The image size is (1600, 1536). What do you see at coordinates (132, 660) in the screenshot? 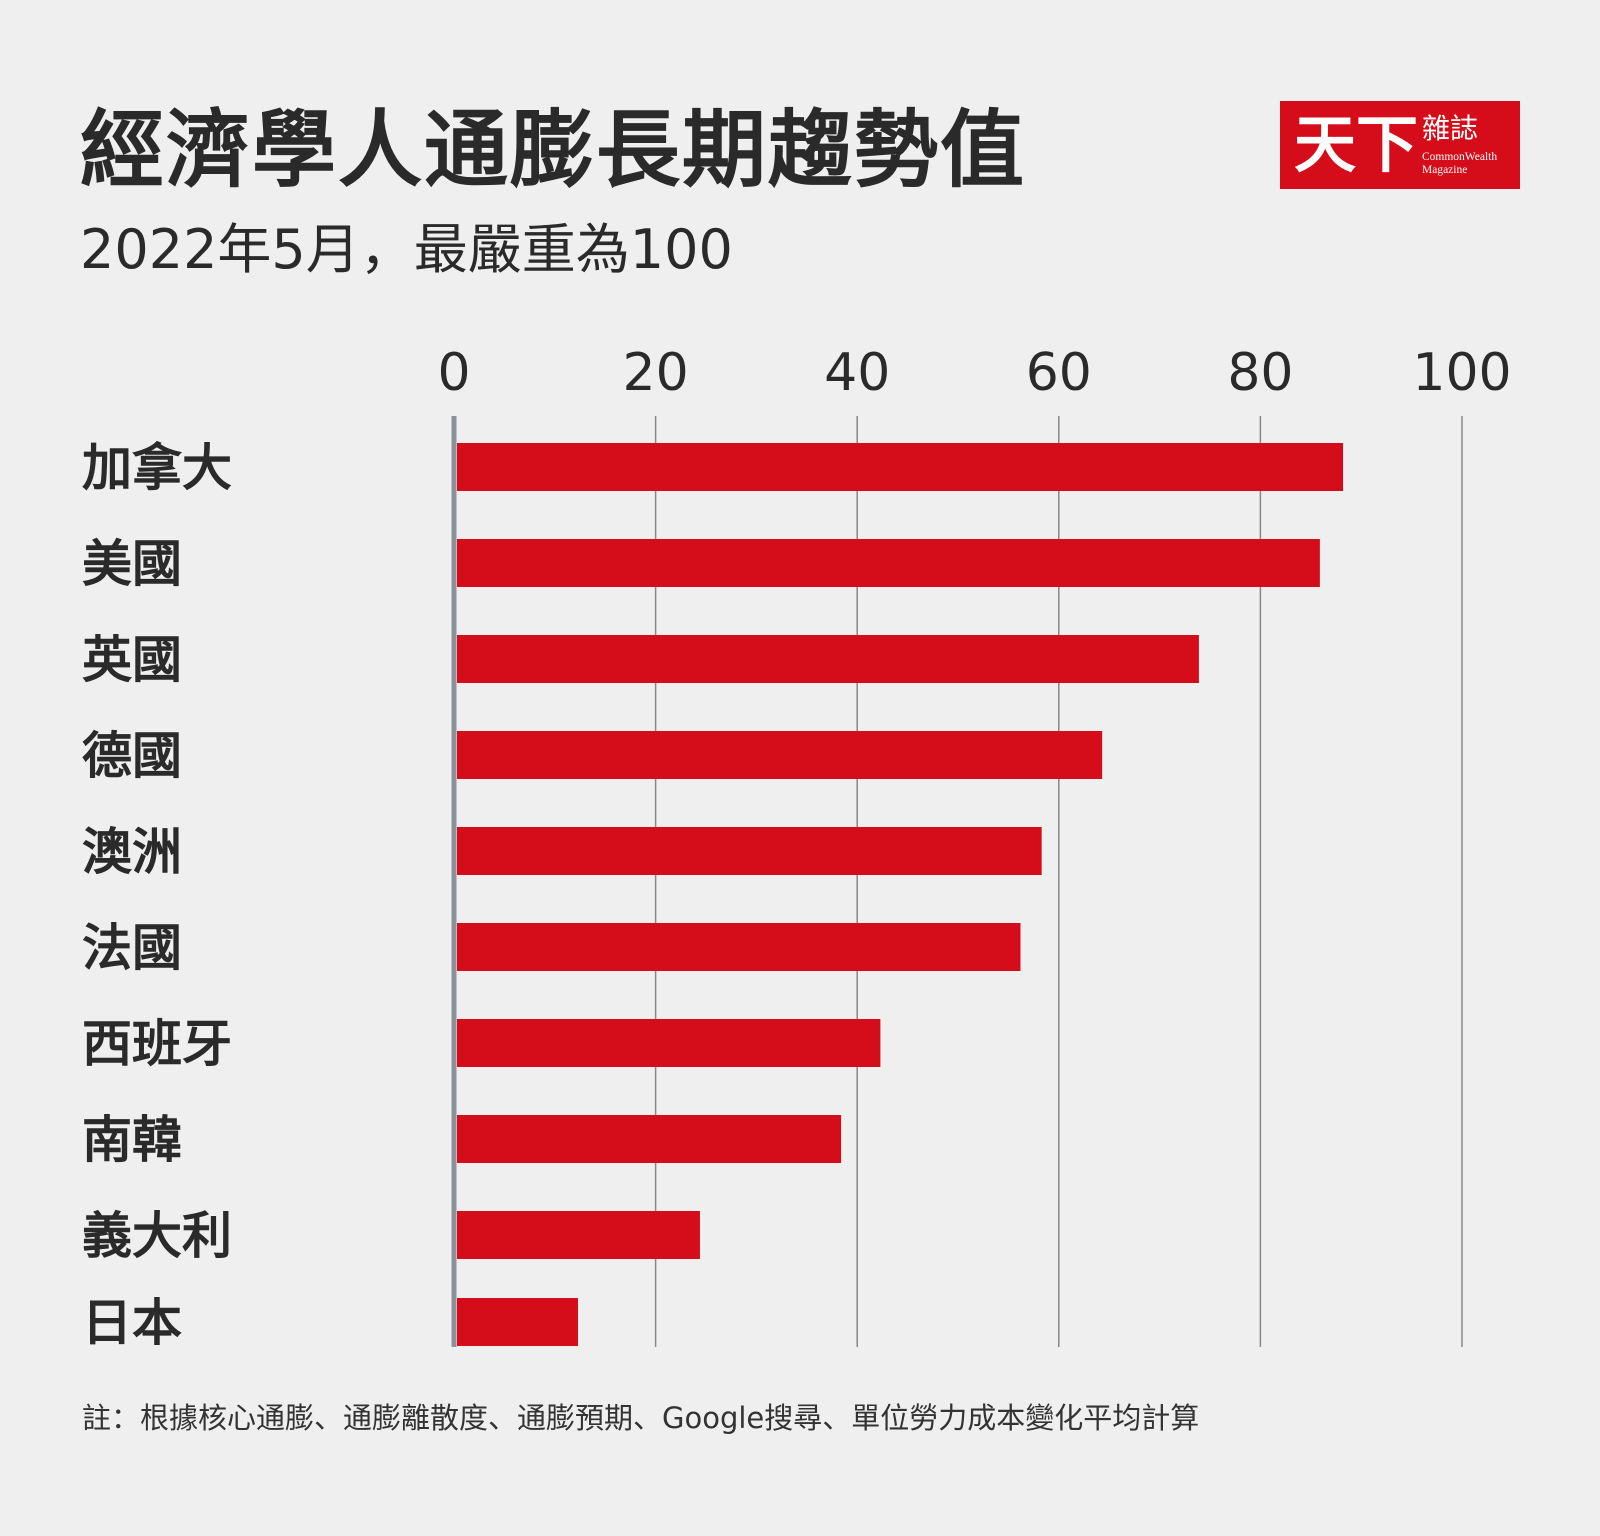
I see `category-label: 英國` at bounding box center [132, 660].